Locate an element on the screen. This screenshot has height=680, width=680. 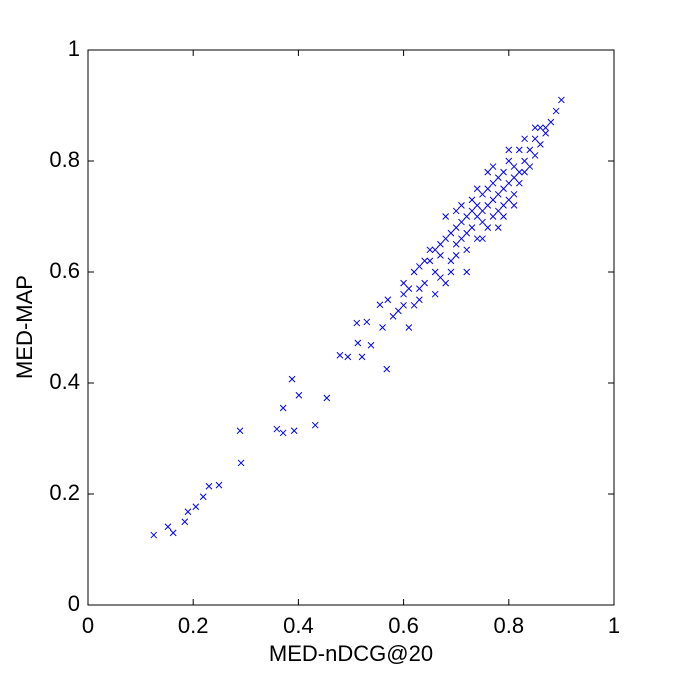
x-tick-label: 0.6 is located at coordinates (403, 625).